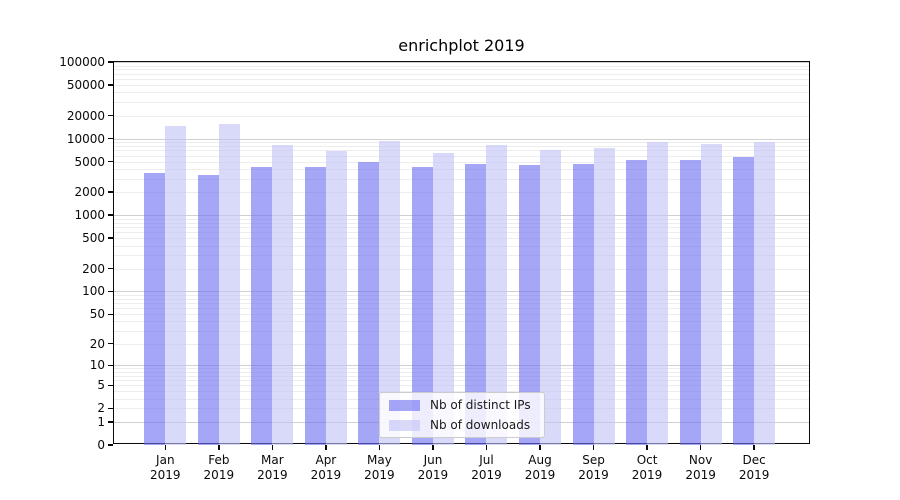 The image size is (900, 500). What do you see at coordinates (219, 467) in the screenshot?
I see `x-axis-tick-label: Feb 2019` at bounding box center [219, 467].